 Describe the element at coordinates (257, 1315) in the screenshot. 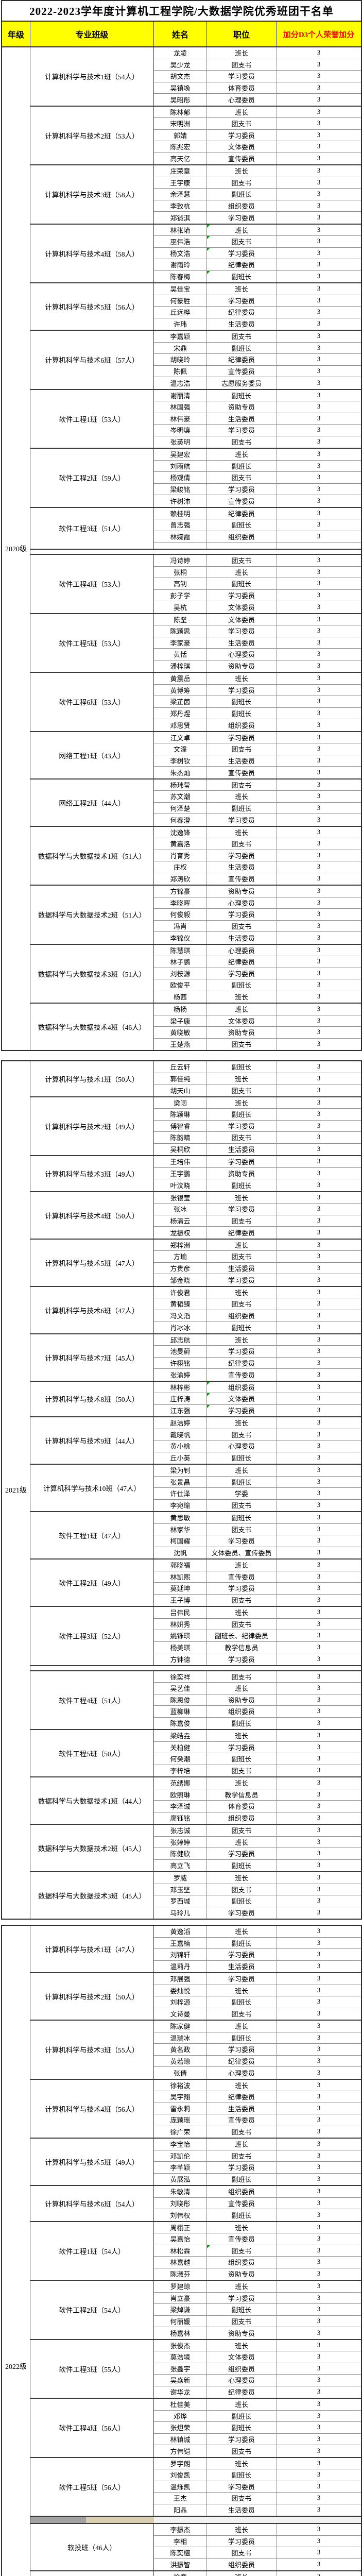

I see `member-row: 冯文滔 组织委员 3` at that location.